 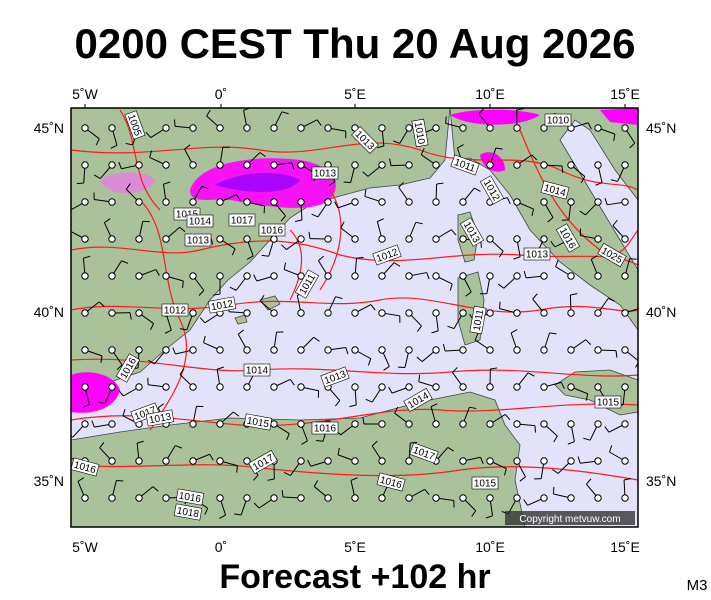 I want to click on map-title: 0200 CEST Thu 20 Aug 2026, so click(x=355, y=43).